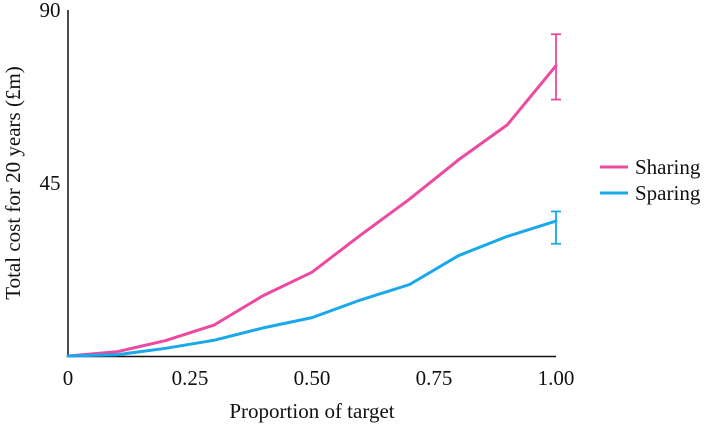 The height and width of the screenshot is (425, 710). I want to click on legend: Sharing Sparing, so click(650, 180).